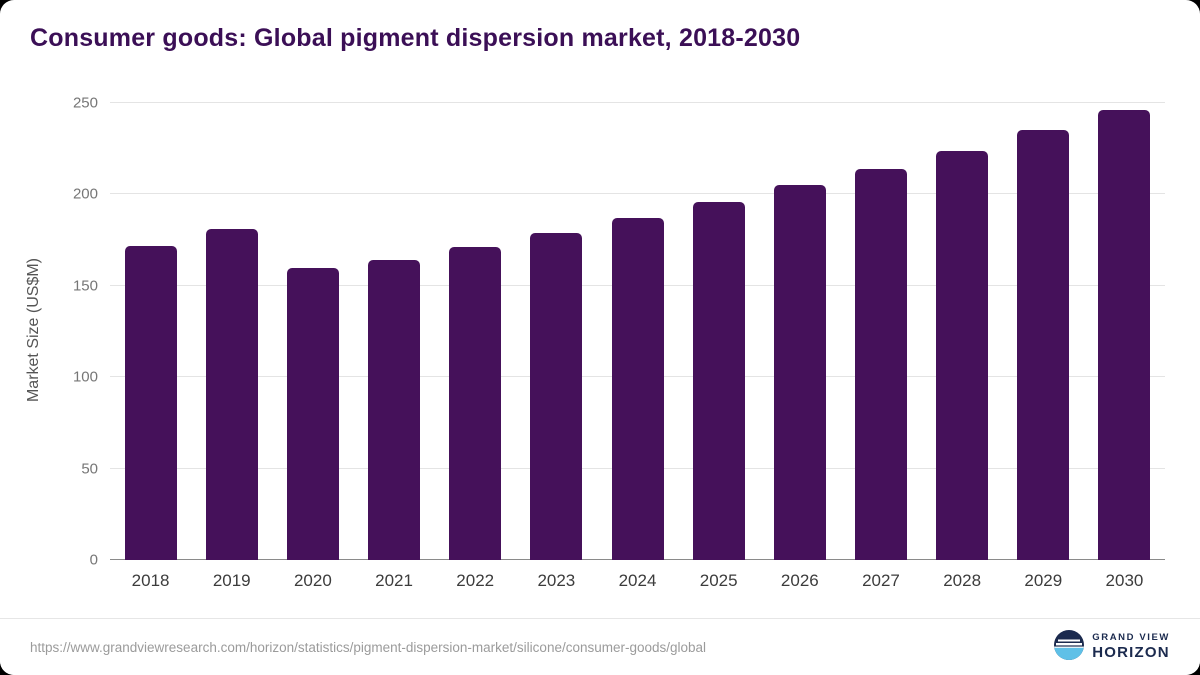  What do you see at coordinates (150, 580) in the screenshot?
I see `x-tick-label-2018: 2018` at bounding box center [150, 580].